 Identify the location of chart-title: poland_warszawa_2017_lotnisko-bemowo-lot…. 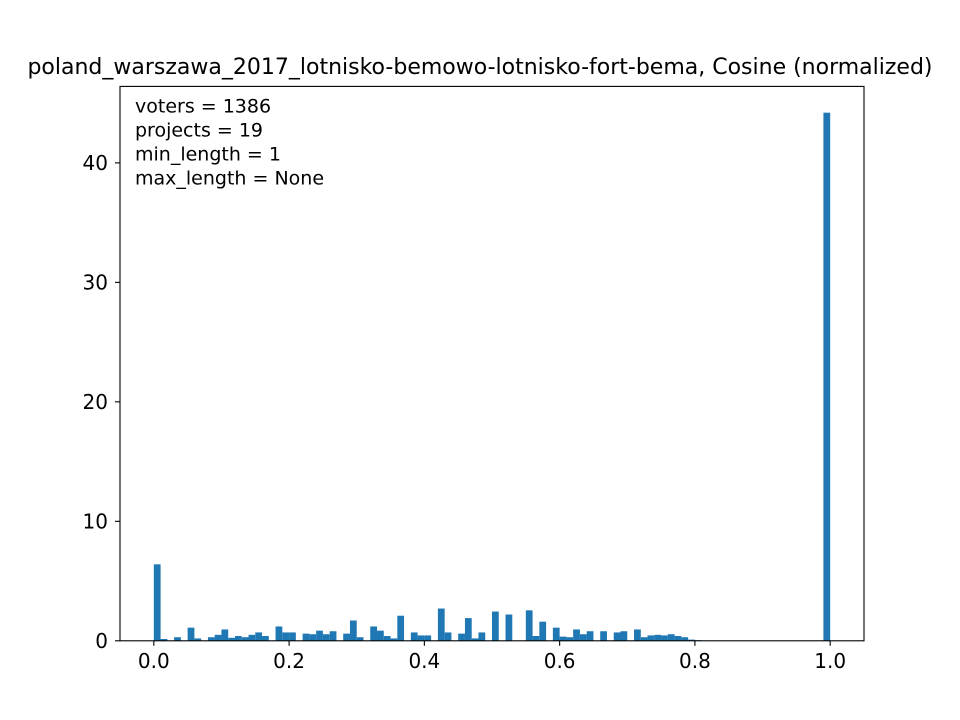
(479, 67).